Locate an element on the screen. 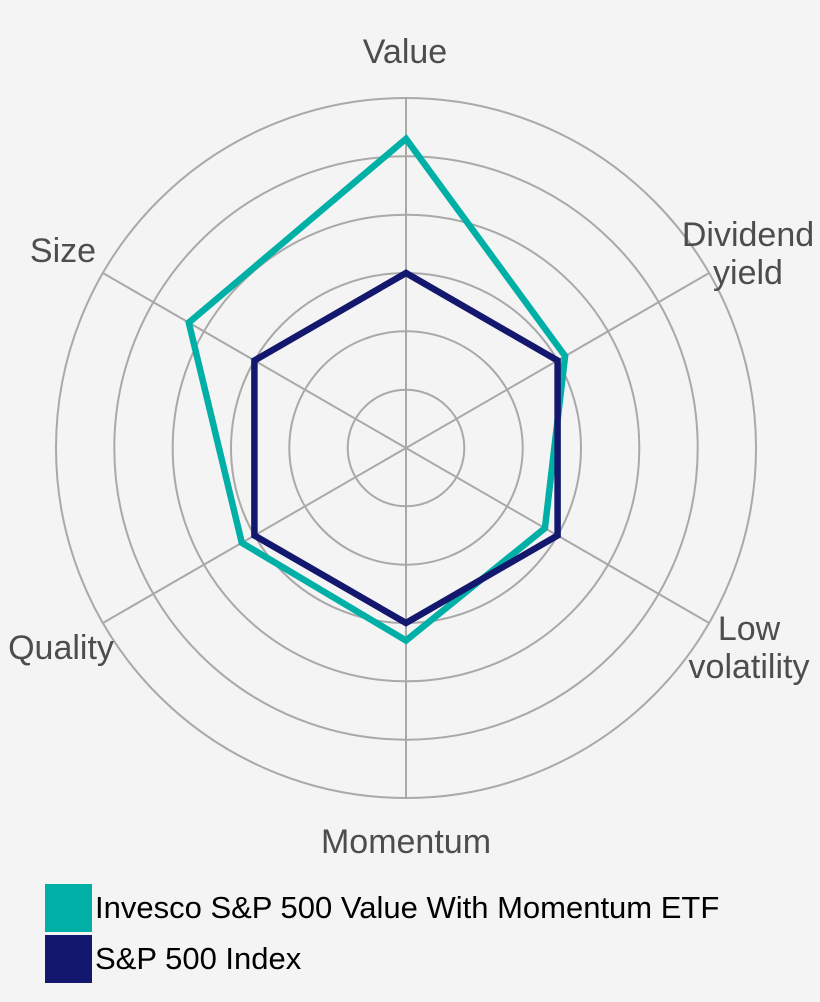  axis-label-low-volatility-line1: Low is located at coordinates (749, 629).